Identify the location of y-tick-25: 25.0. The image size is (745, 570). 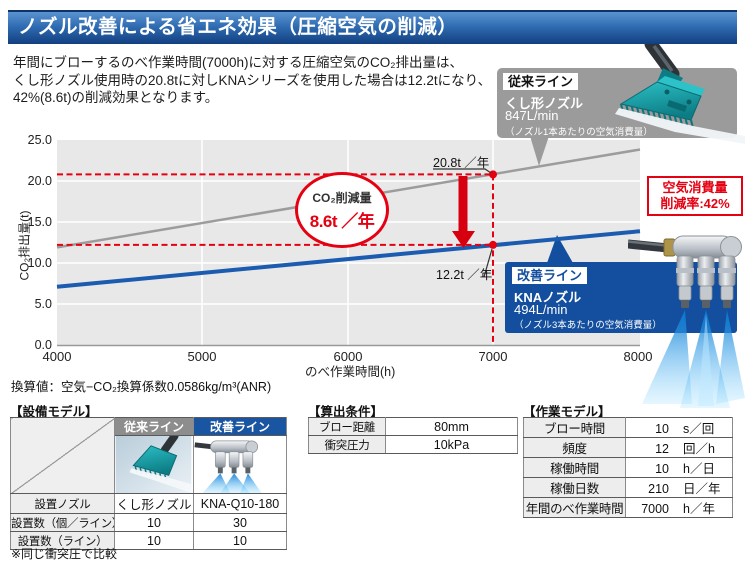
(39, 140).